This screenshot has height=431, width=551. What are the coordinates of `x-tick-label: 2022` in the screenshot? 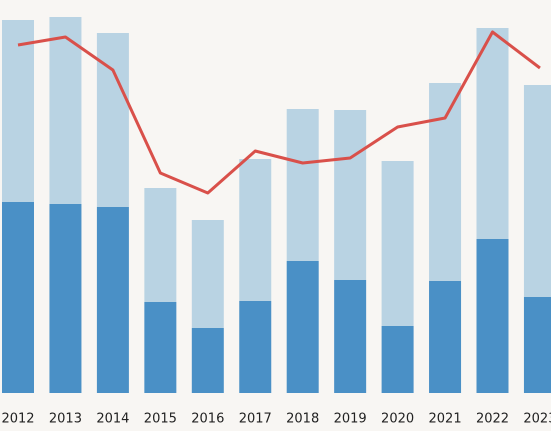 It's located at (492, 419).